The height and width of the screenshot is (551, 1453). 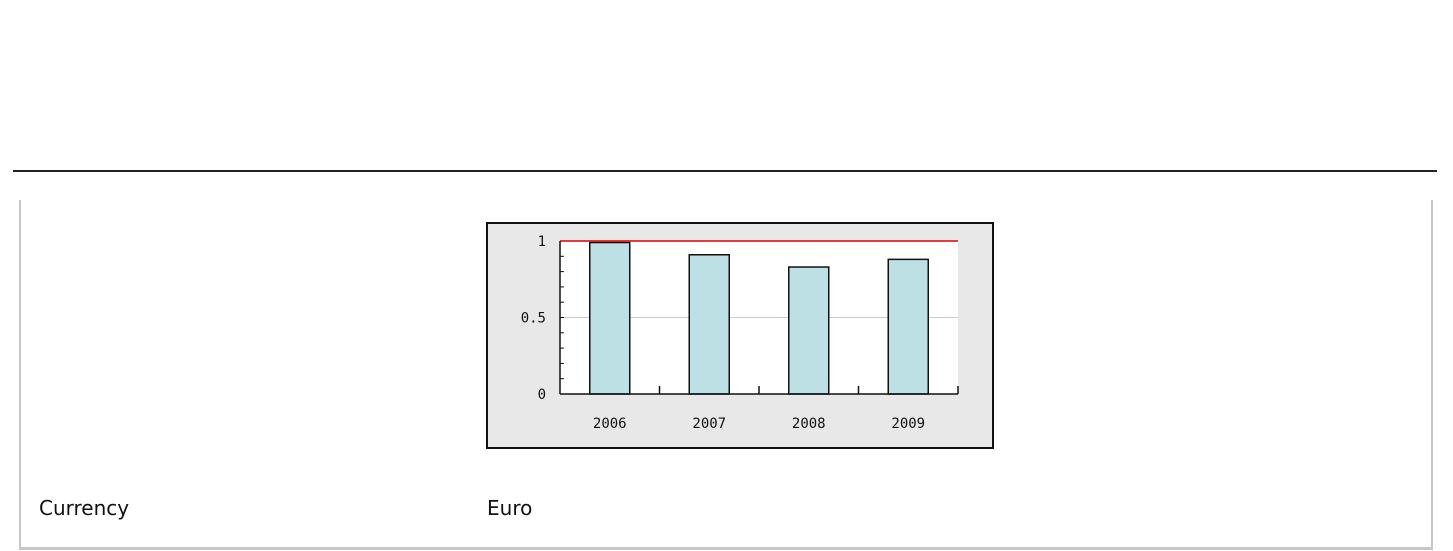 What do you see at coordinates (908, 424) in the screenshot?
I see `x-tick-label-2009: 2009` at bounding box center [908, 424].